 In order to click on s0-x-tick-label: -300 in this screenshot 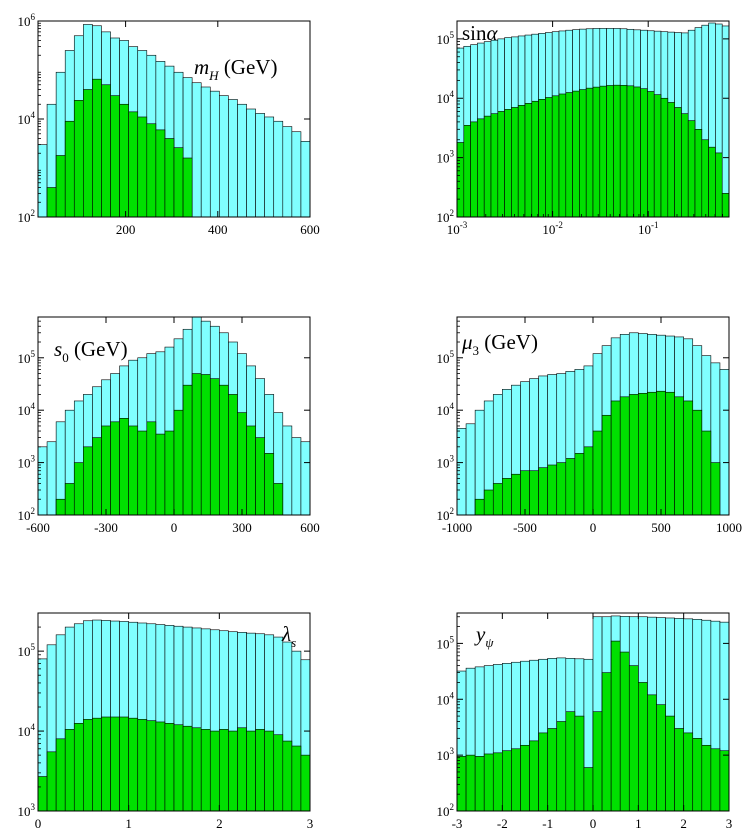, I will do `click(106, 527)`.